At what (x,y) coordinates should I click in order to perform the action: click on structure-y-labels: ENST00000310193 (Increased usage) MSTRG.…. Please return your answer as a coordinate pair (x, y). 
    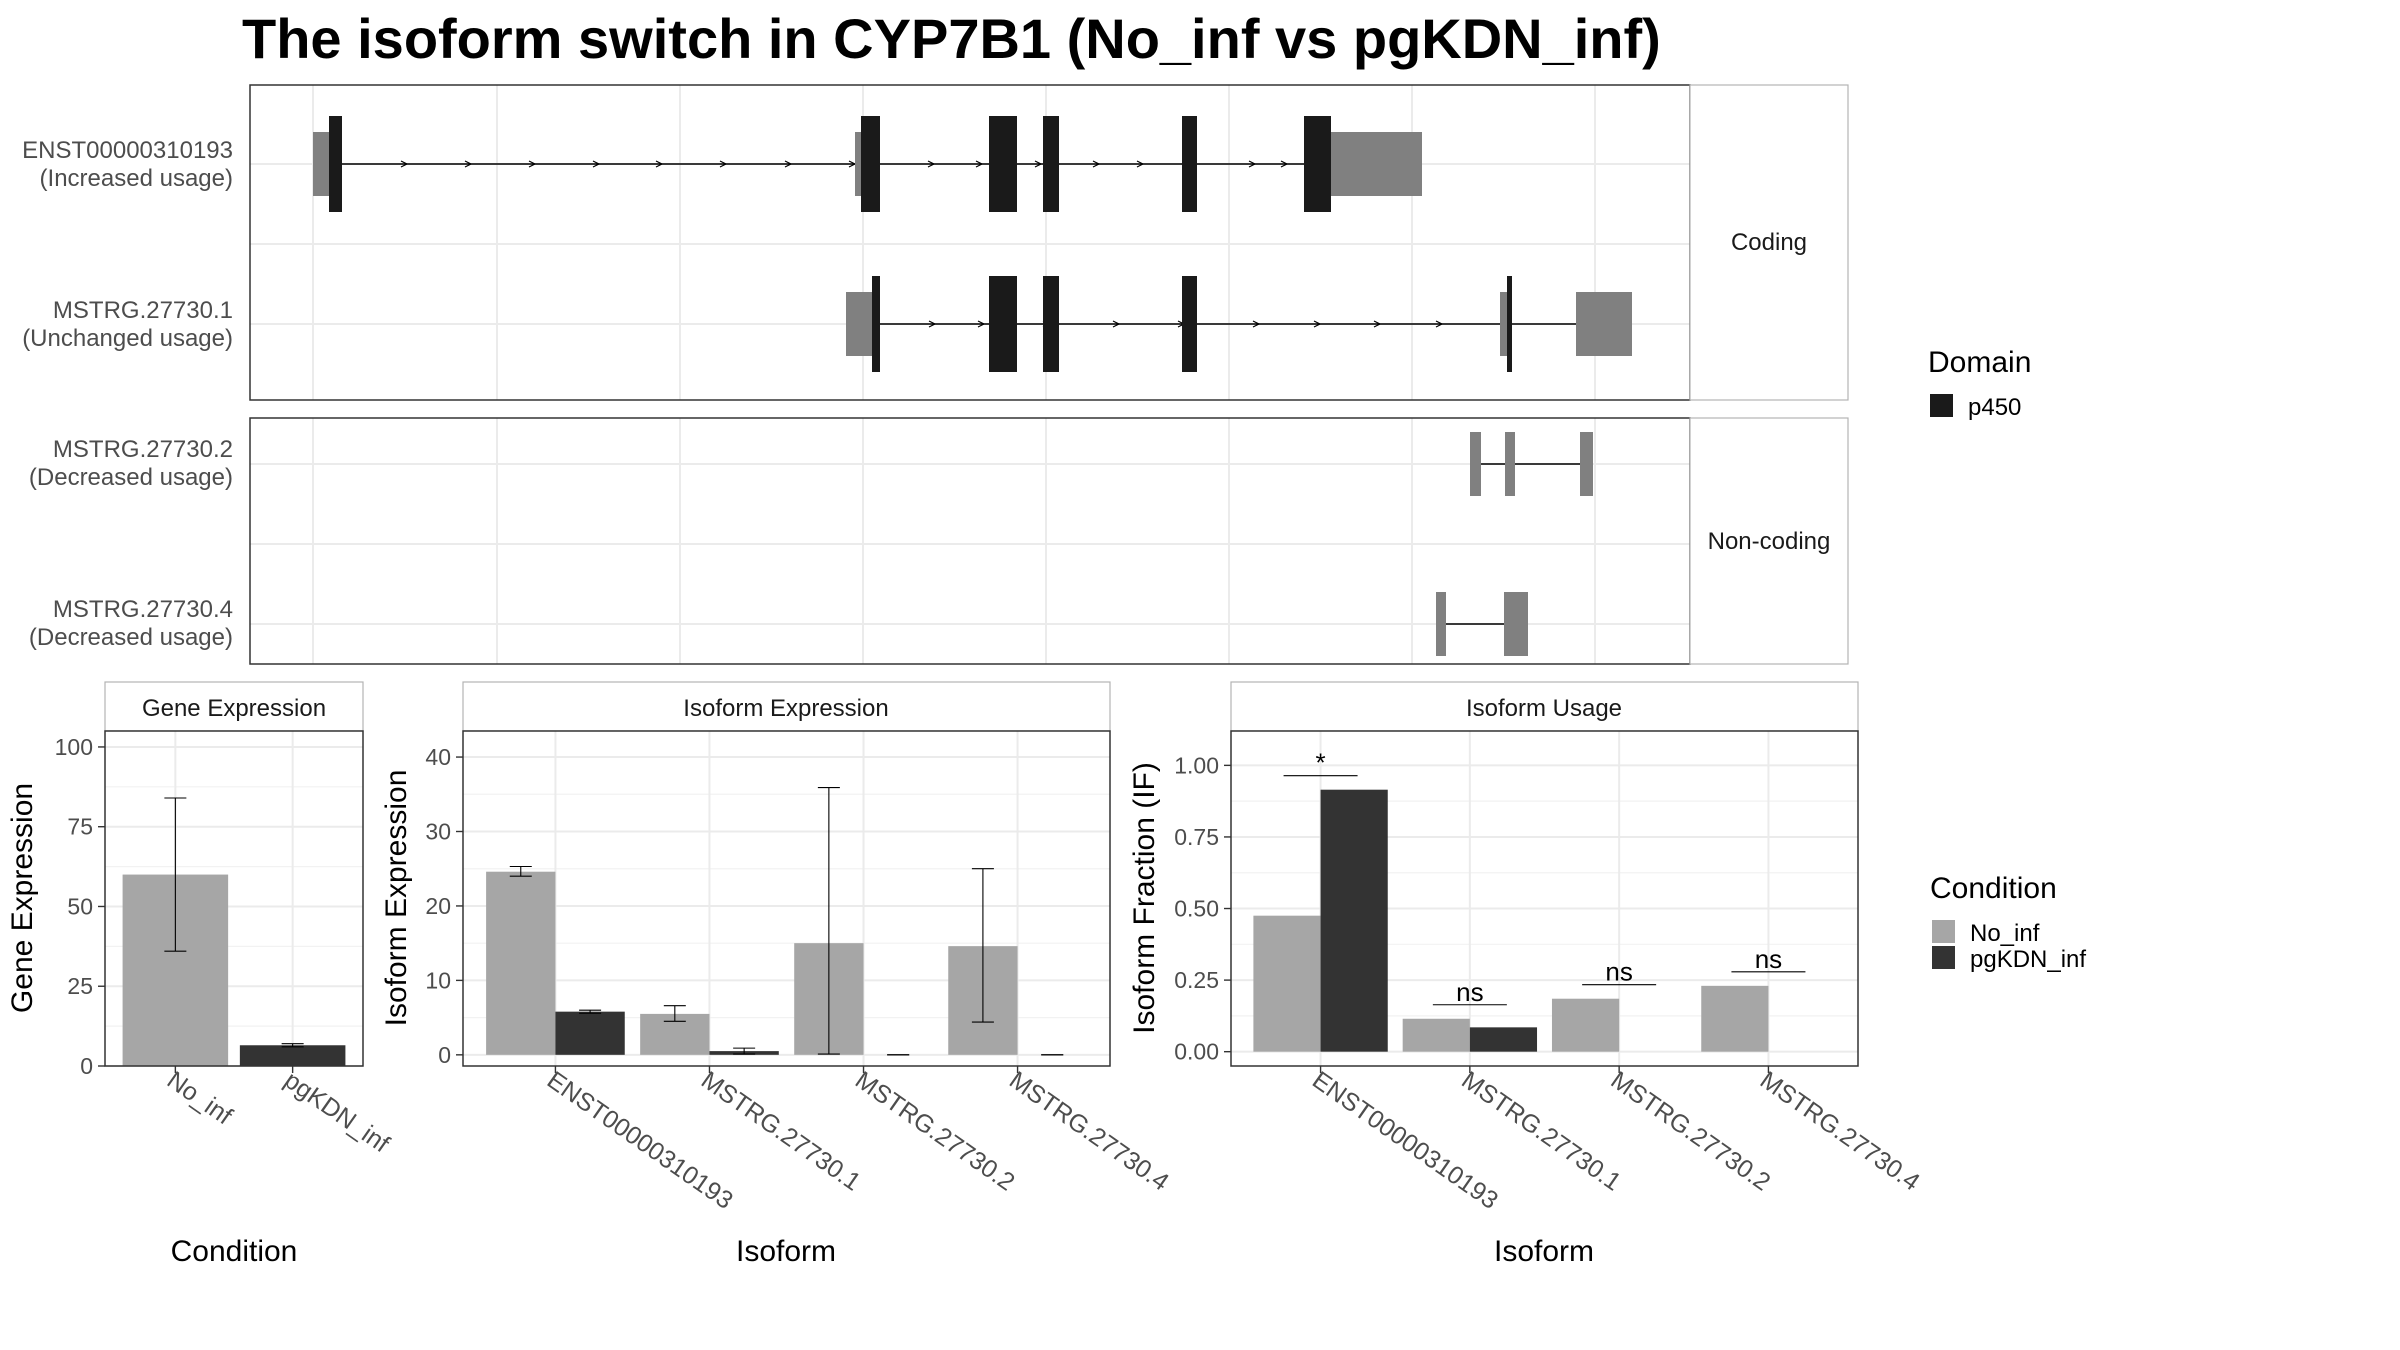
    Looking at the image, I should click on (127, 394).